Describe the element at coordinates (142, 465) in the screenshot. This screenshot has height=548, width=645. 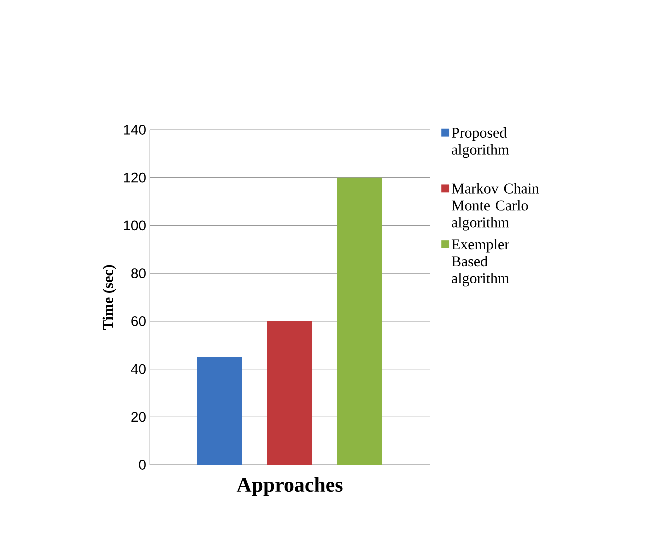
I see `y-tick-label: 0` at that location.